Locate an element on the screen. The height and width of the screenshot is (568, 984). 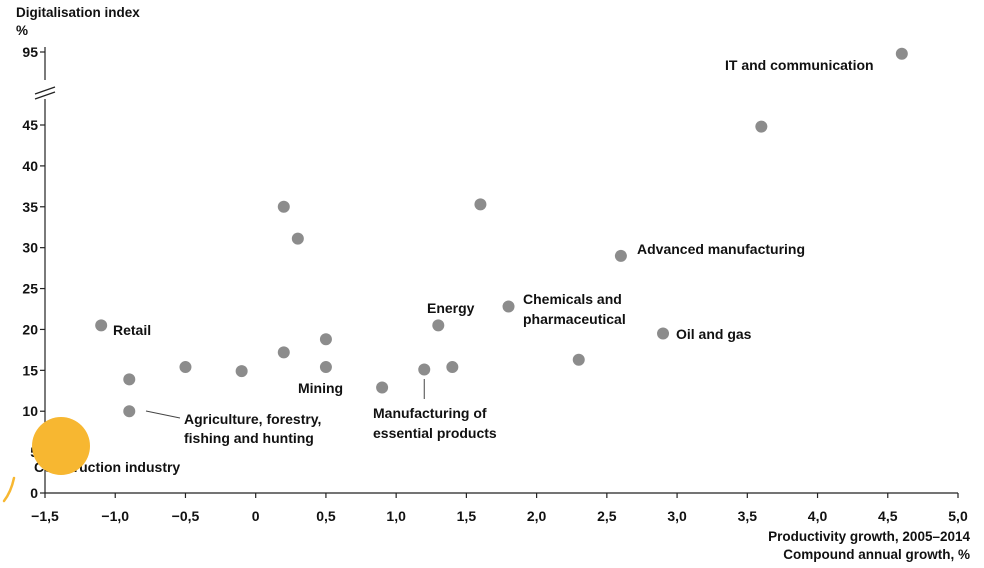
label-chemicals-line1: Chemicals and is located at coordinates (572, 299).